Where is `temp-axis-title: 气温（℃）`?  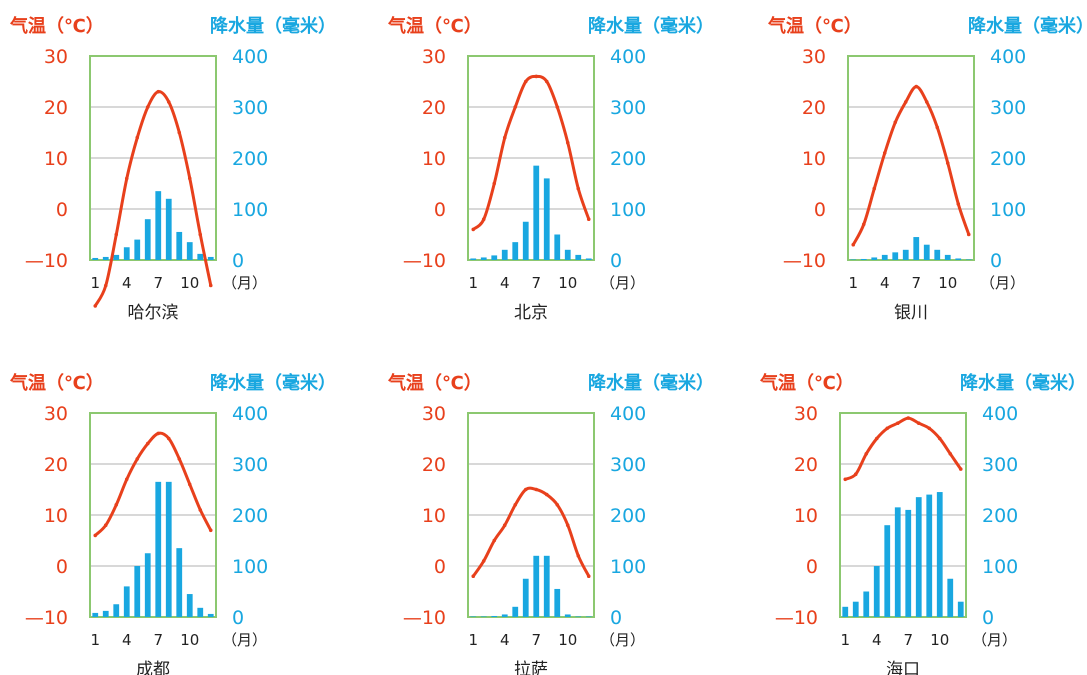 temp-axis-title: 气温（℃） is located at coordinates (56, 26).